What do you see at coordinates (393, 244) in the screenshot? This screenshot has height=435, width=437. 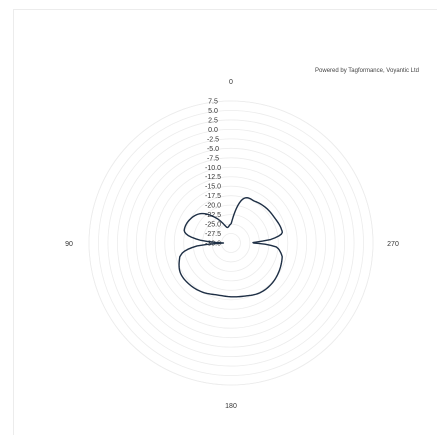 I see `angle-label-270: 270` at bounding box center [393, 244].